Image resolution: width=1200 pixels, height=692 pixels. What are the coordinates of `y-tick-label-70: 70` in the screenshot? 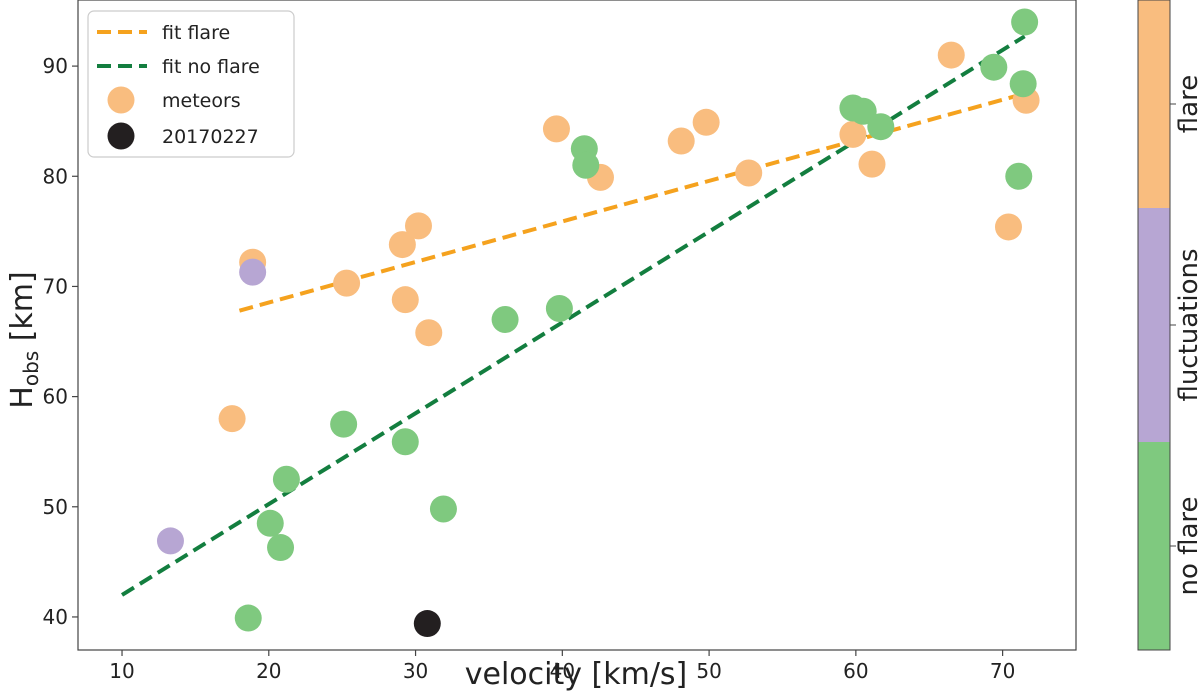 It's located at (55, 286).